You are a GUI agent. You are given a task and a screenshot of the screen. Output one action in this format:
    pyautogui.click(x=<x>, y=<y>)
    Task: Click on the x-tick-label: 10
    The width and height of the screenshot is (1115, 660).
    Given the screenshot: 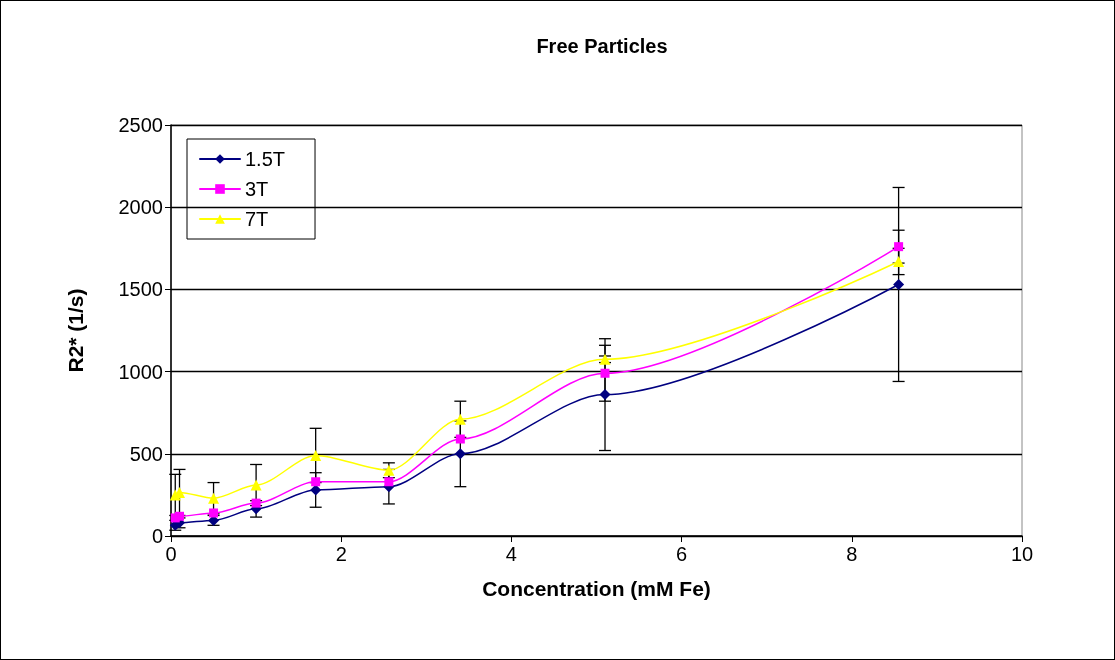 What is the action you would take?
    pyautogui.click(x=1022, y=554)
    